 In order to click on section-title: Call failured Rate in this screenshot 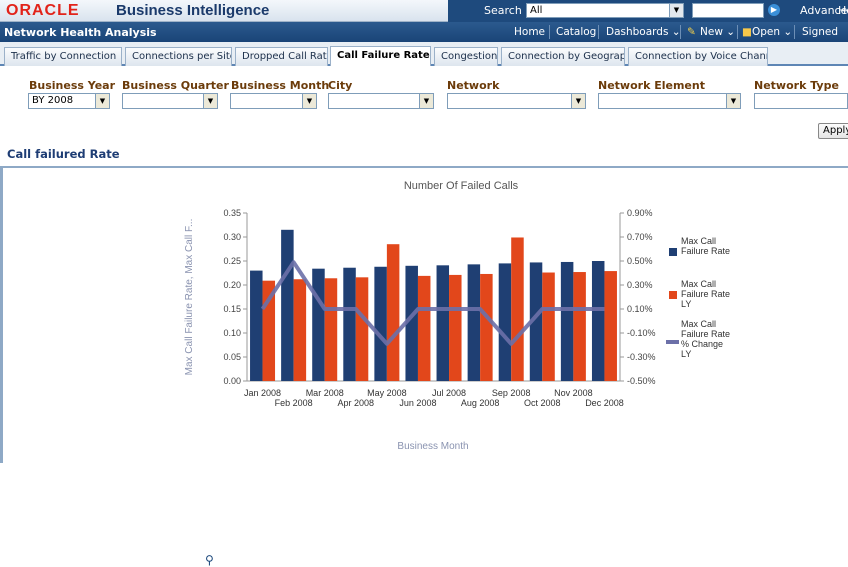, I will do `click(63, 154)`.